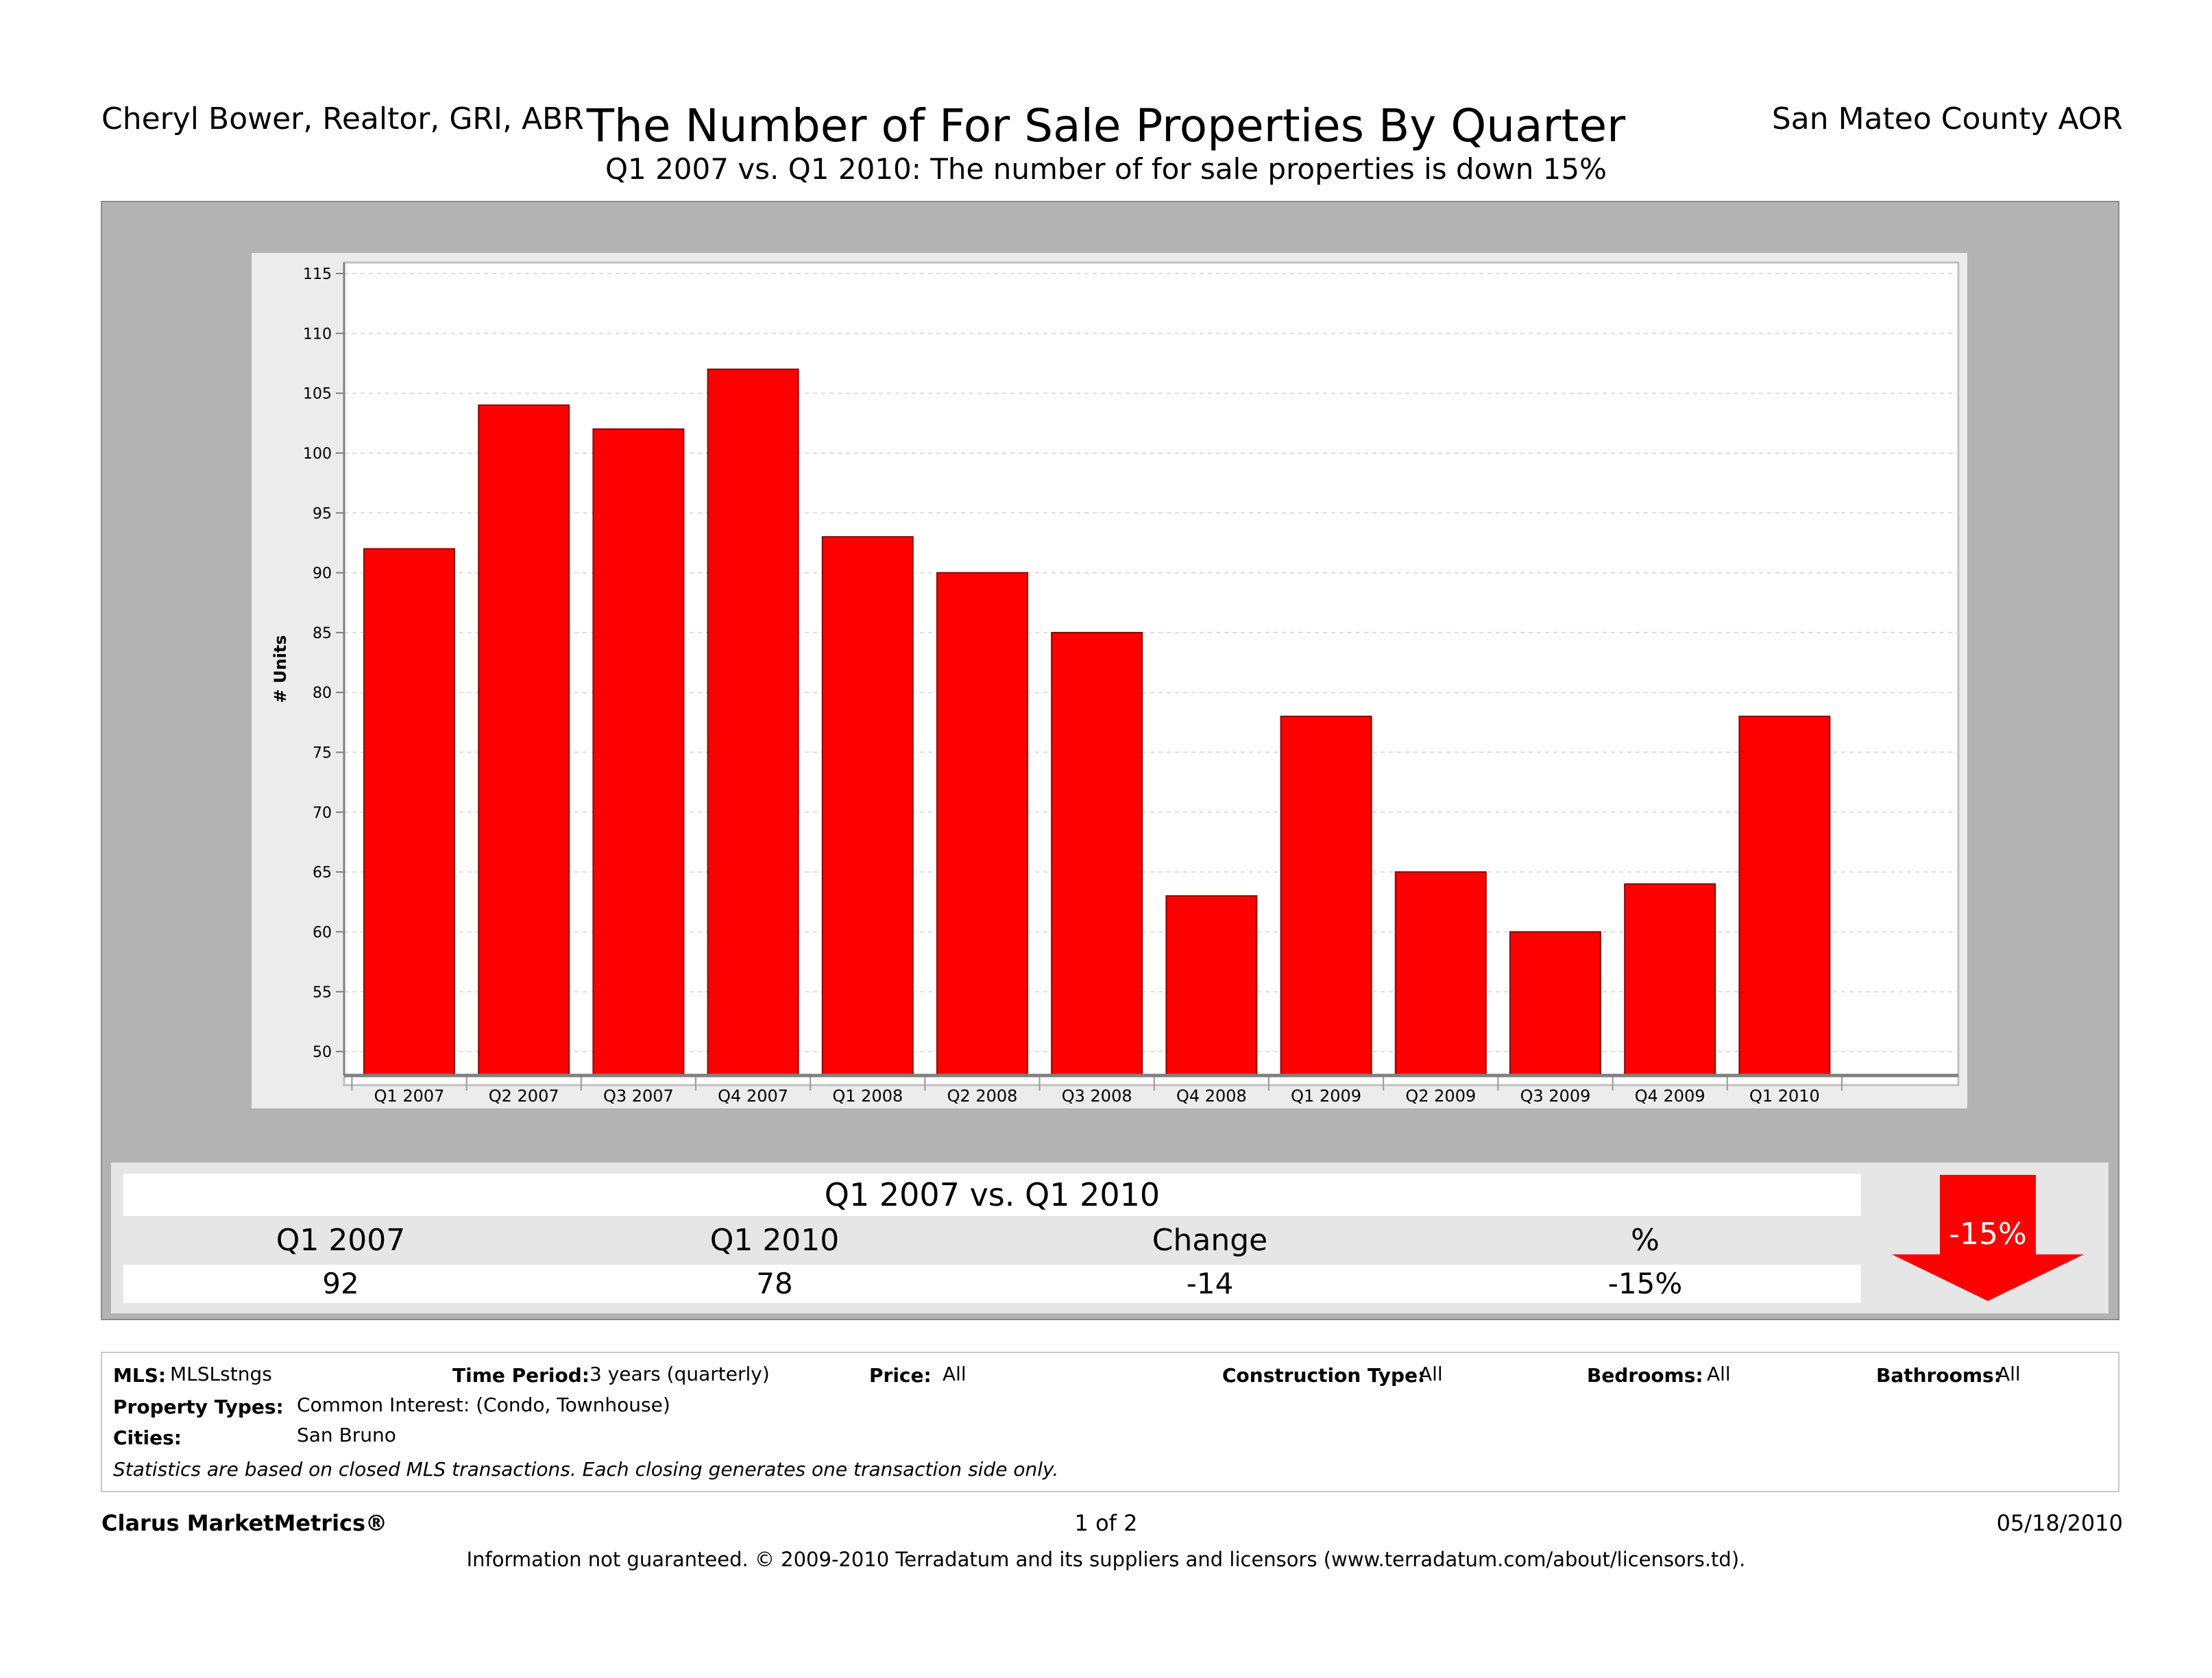  Describe the element at coordinates (1719, 1374) in the screenshot. I see `bedrooms-value: All` at that location.